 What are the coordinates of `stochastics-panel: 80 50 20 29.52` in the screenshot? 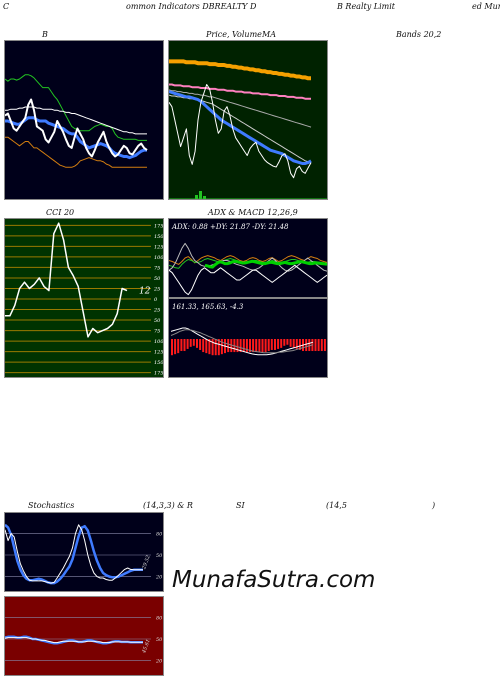 It's located at (84, 552).